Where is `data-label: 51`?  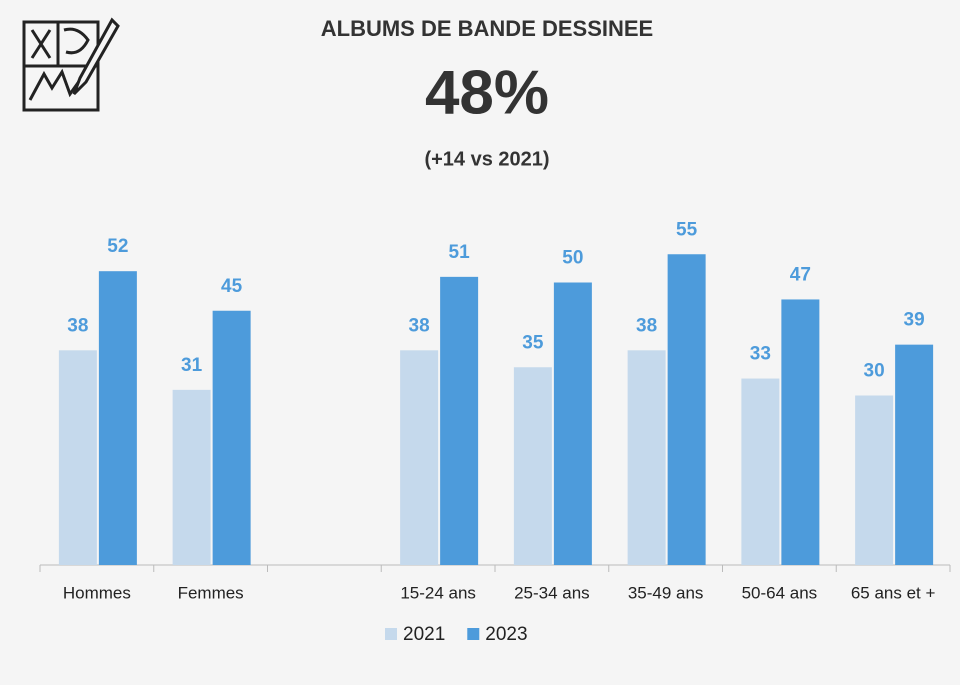
data-label: 51 is located at coordinates (460, 252).